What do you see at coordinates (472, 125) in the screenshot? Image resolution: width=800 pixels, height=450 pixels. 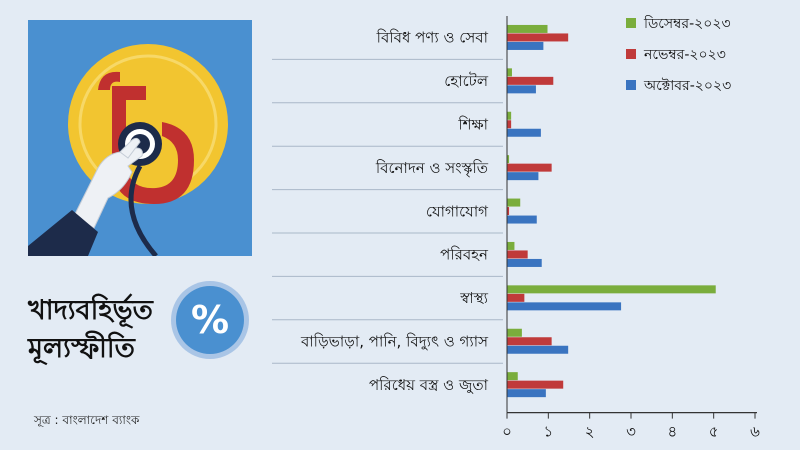 I see `category-label: শিক্ষা` at bounding box center [472, 125].